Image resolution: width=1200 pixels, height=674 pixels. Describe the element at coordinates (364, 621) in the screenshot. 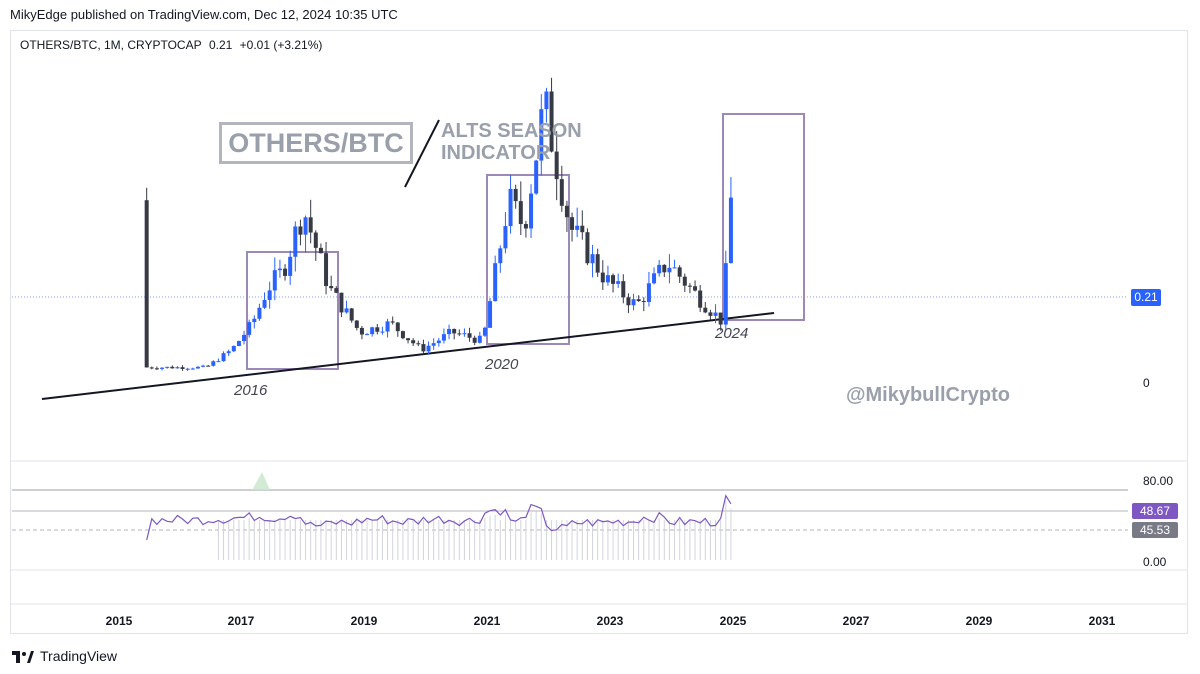

I see `x-tick-2019: 2019` at that location.